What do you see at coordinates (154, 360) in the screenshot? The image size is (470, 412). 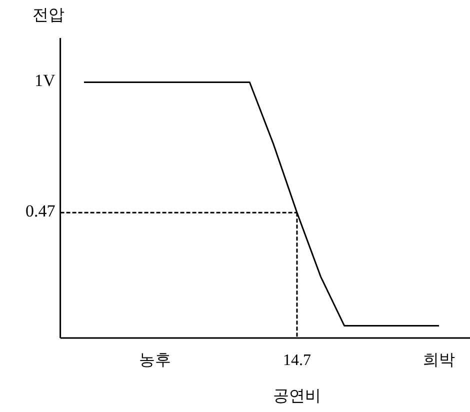 I see `x-tick-label: 농후` at bounding box center [154, 360].